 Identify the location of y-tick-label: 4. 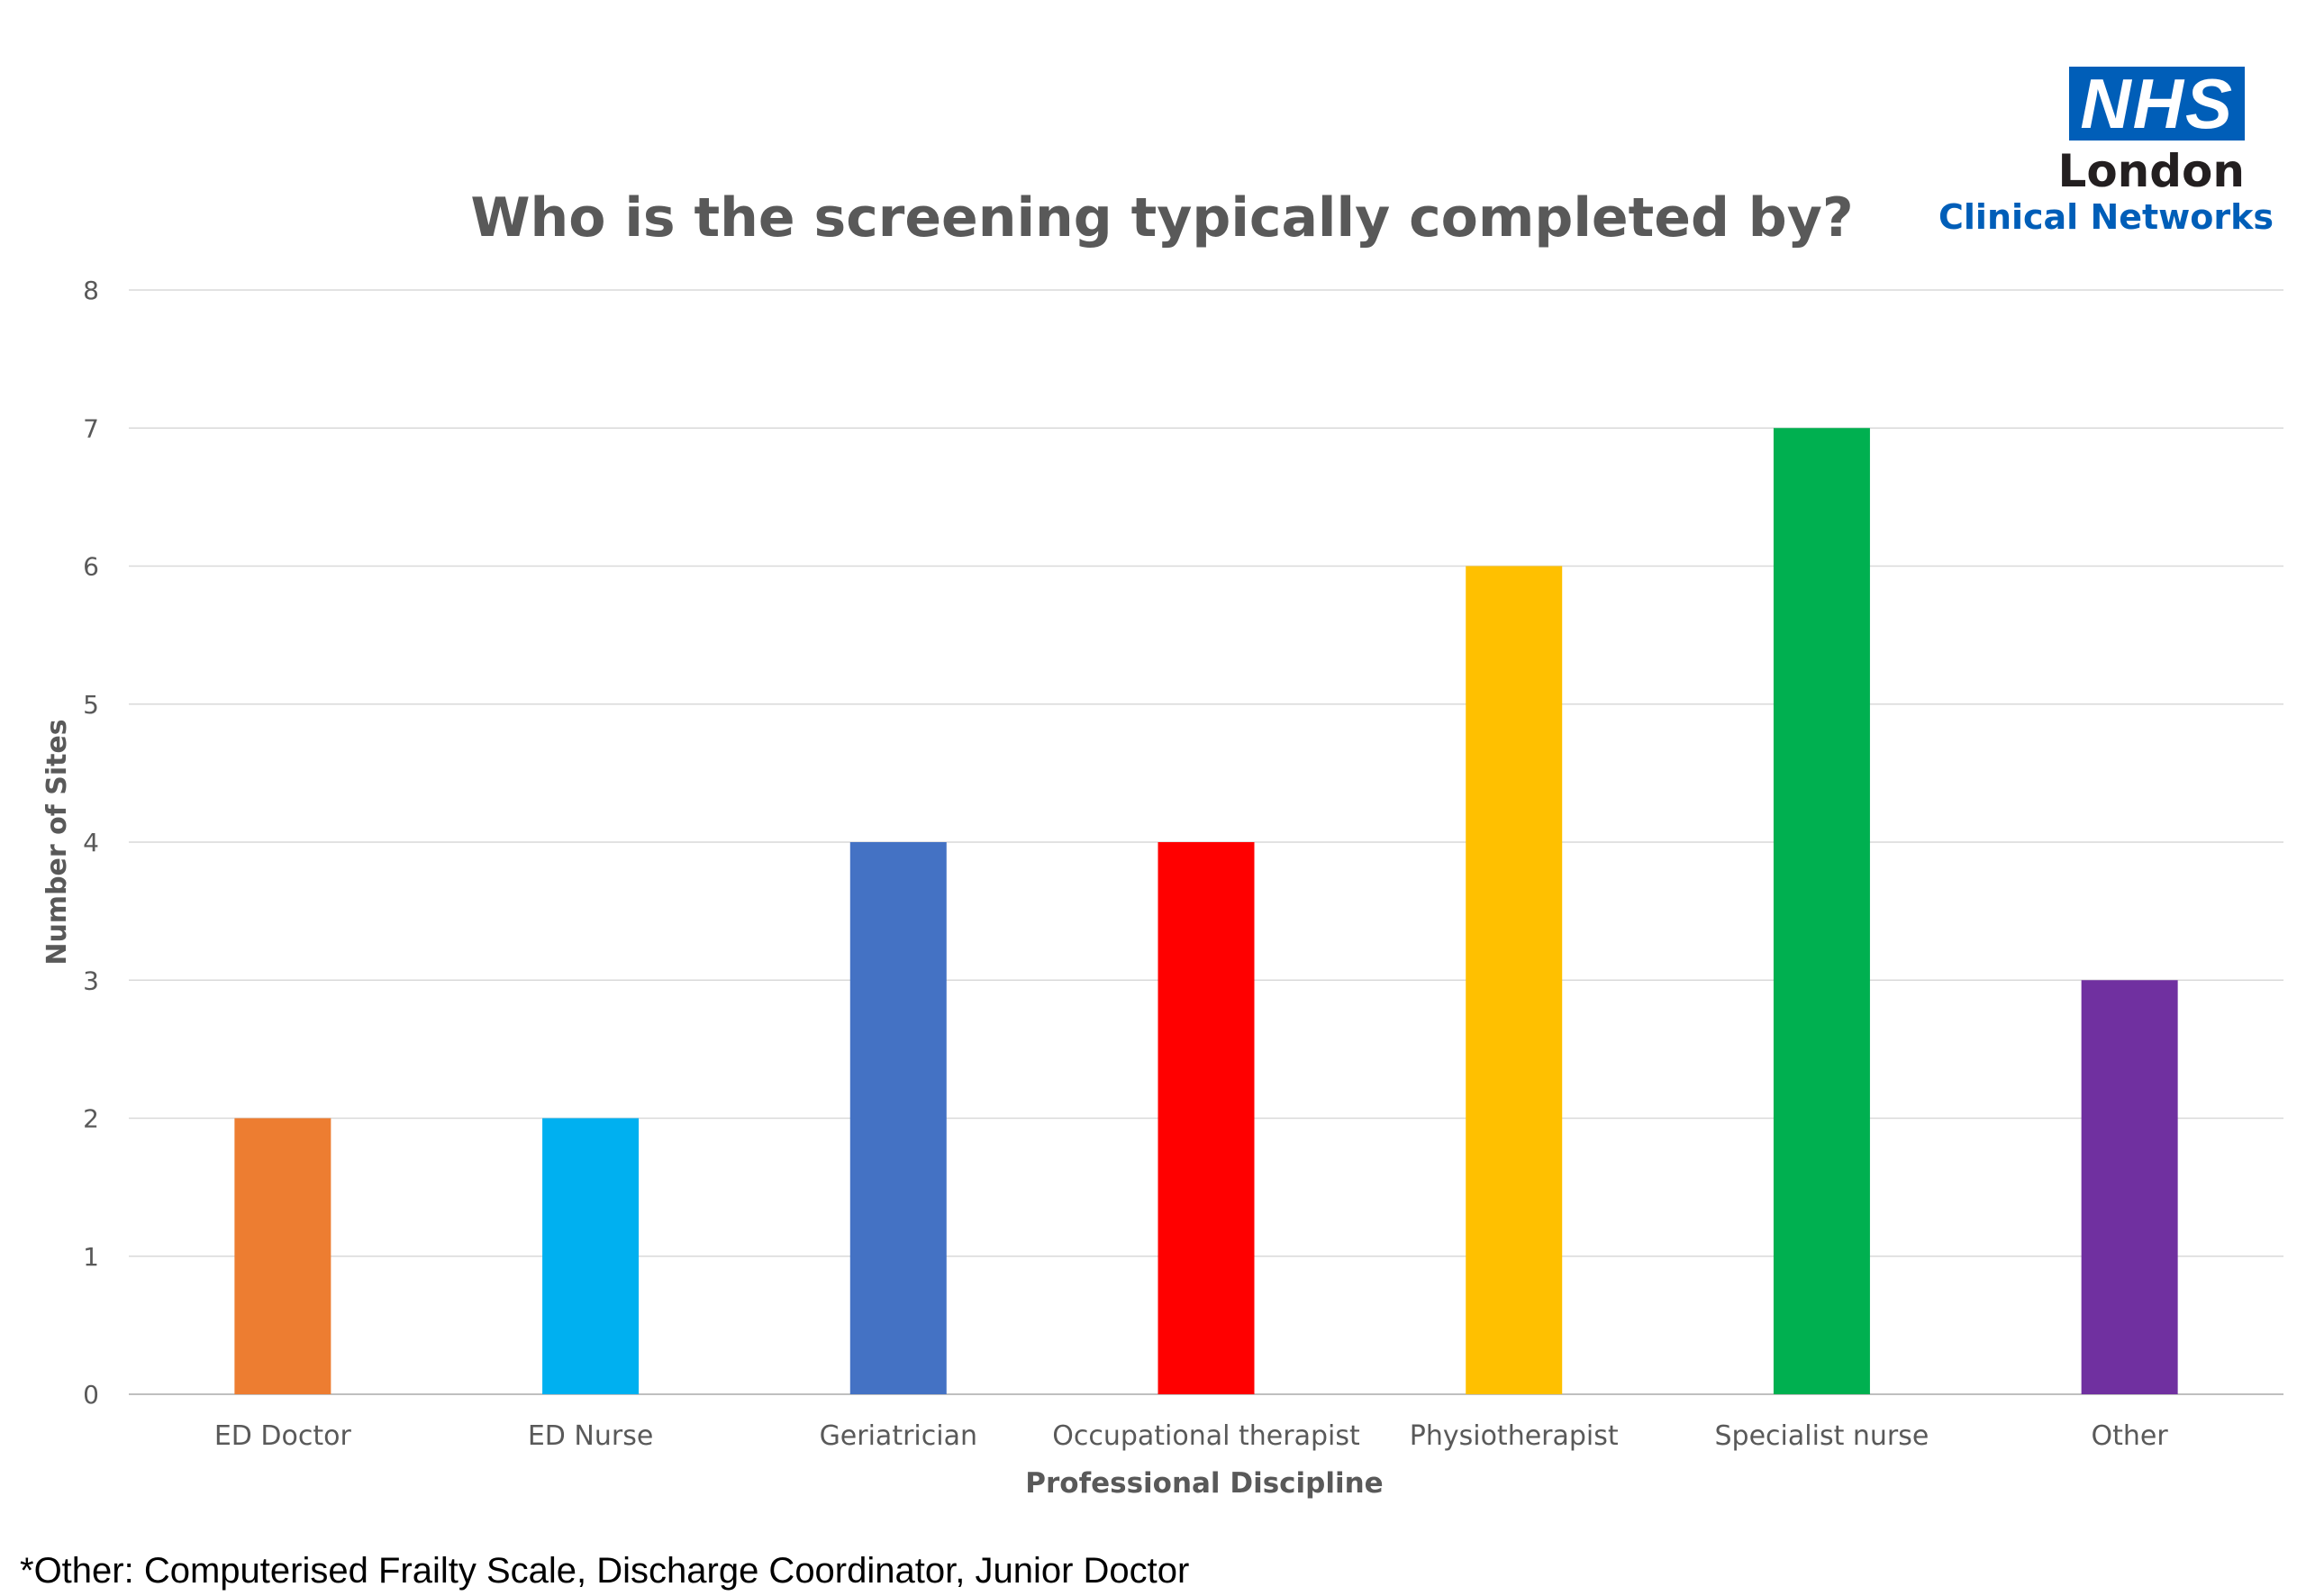
(91, 842).